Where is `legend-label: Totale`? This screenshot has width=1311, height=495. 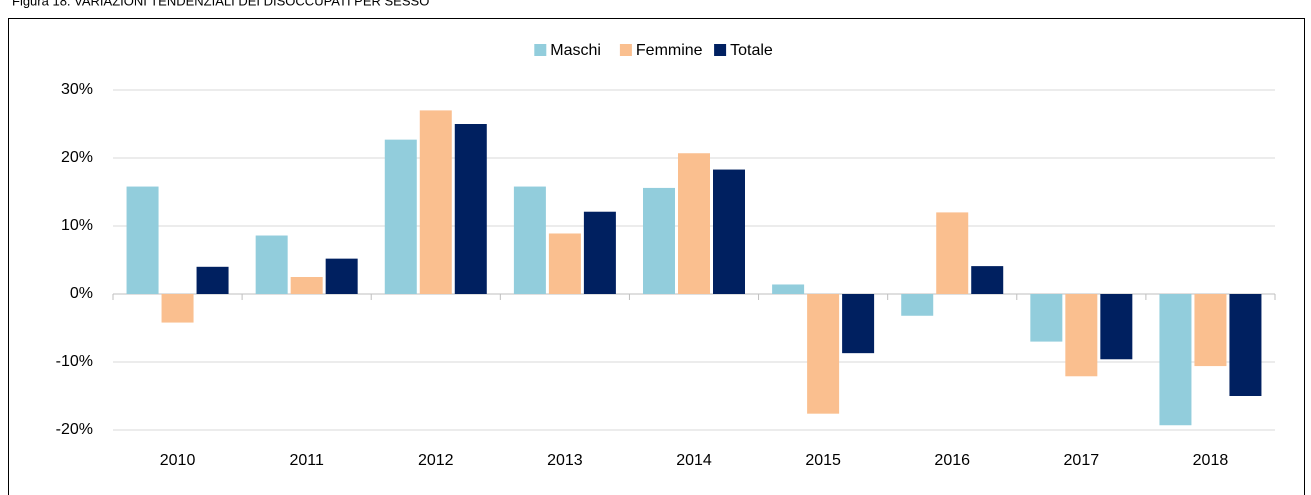
legend-label: Totale is located at coordinates (751, 50).